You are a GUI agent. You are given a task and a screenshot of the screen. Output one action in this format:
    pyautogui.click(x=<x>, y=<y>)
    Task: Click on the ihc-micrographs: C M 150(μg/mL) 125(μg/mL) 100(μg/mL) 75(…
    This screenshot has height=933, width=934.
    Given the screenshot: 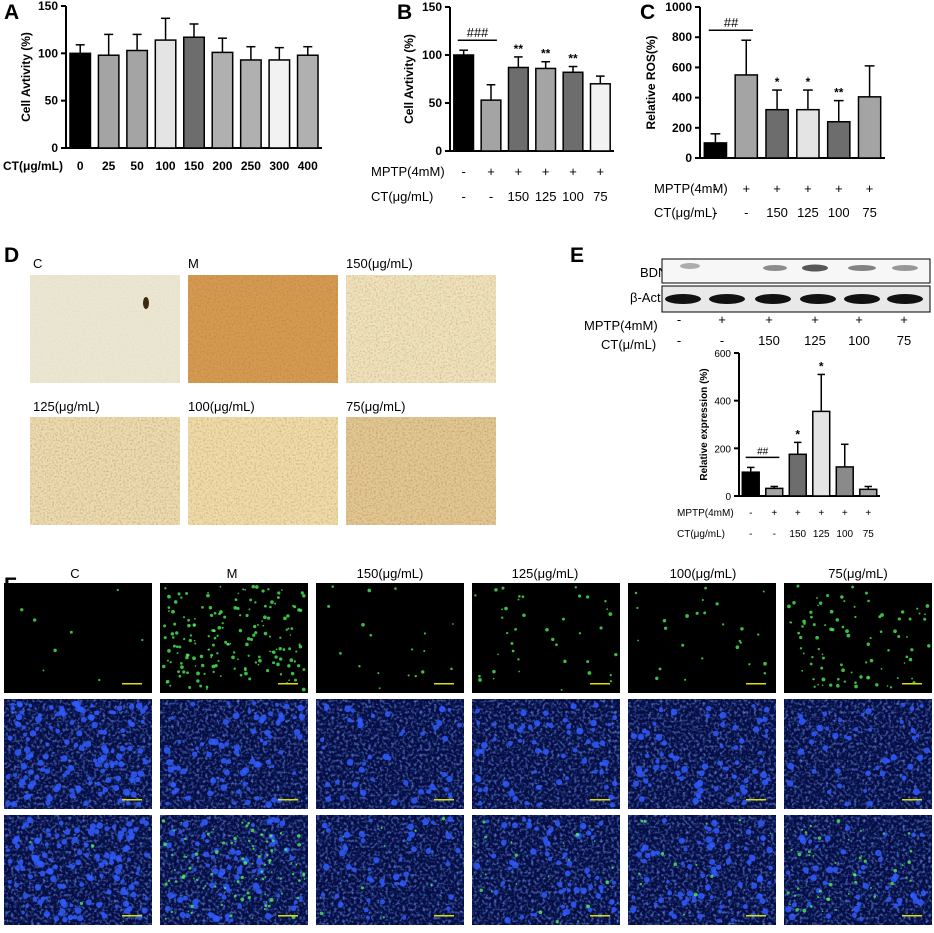 What is the action you would take?
    pyautogui.click(x=263, y=390)
    